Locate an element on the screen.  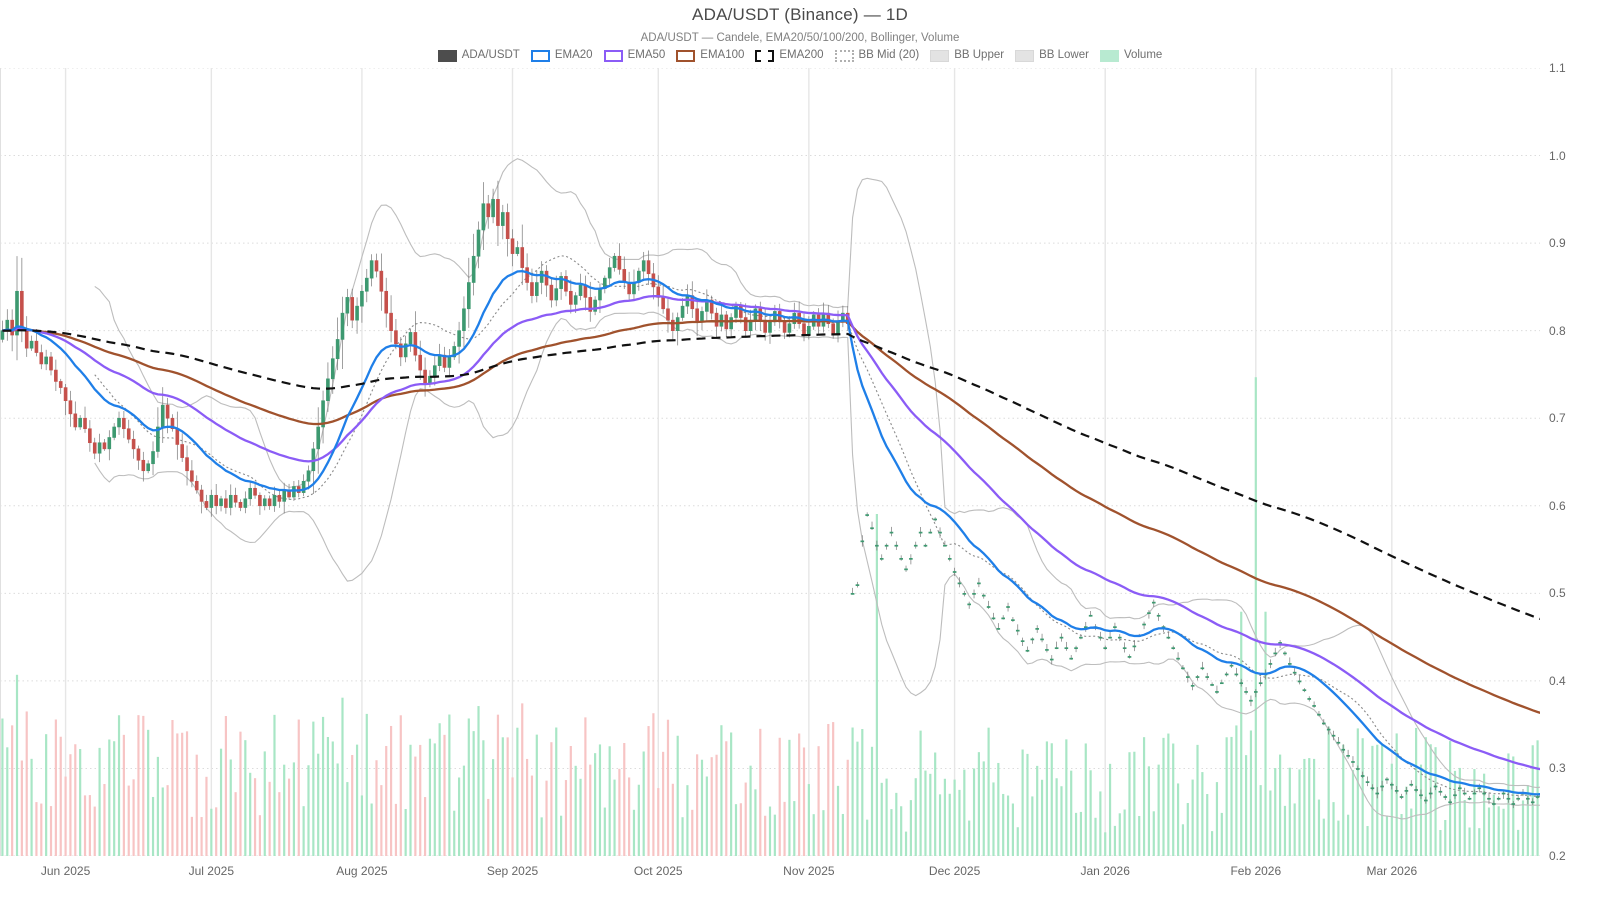
line-swatch is located at coordinates (686, 56).